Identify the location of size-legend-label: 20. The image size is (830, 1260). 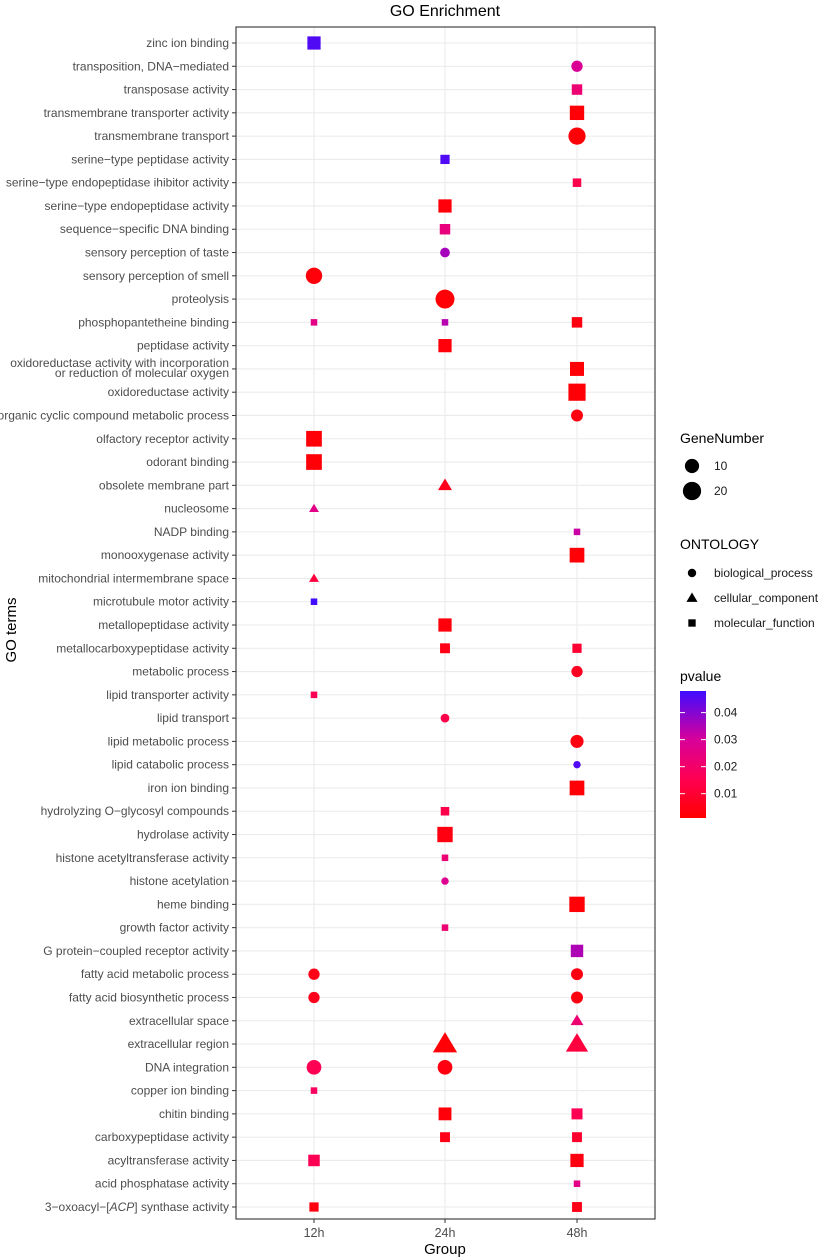
(721, 491).